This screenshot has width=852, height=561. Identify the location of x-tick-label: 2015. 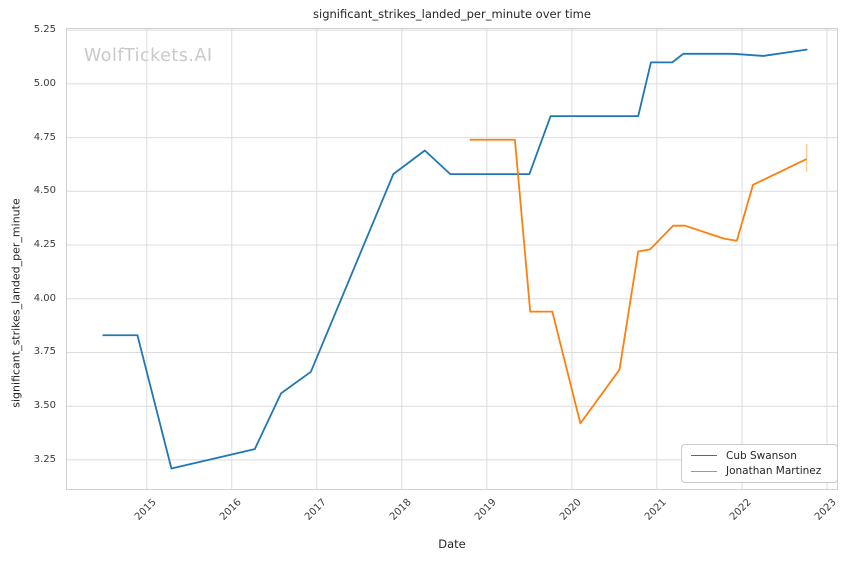
(145, 510).